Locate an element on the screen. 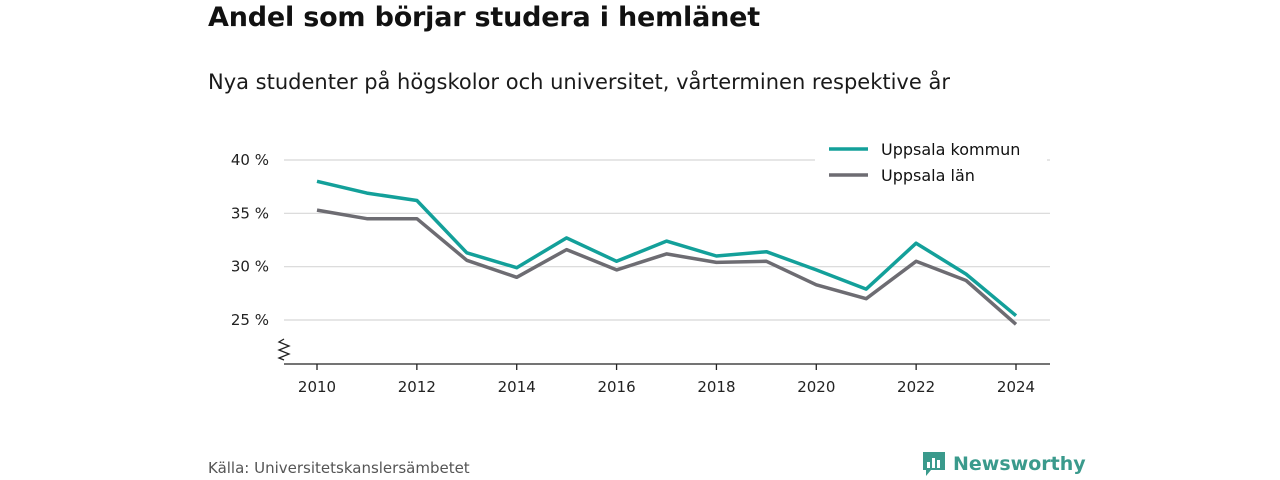 The image size is (1280, 480). y-tick-label: 35 % is located at coordinates (250, 213).